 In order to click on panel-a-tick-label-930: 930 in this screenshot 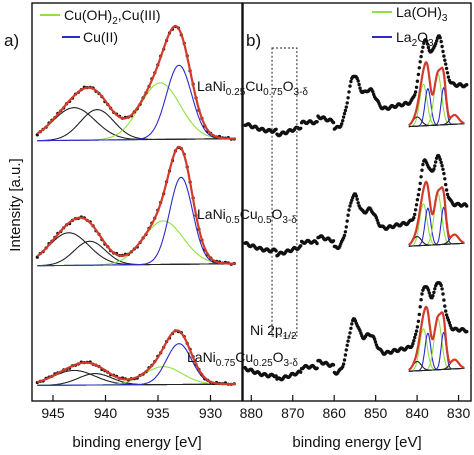, I will do `click(211, 413)`.